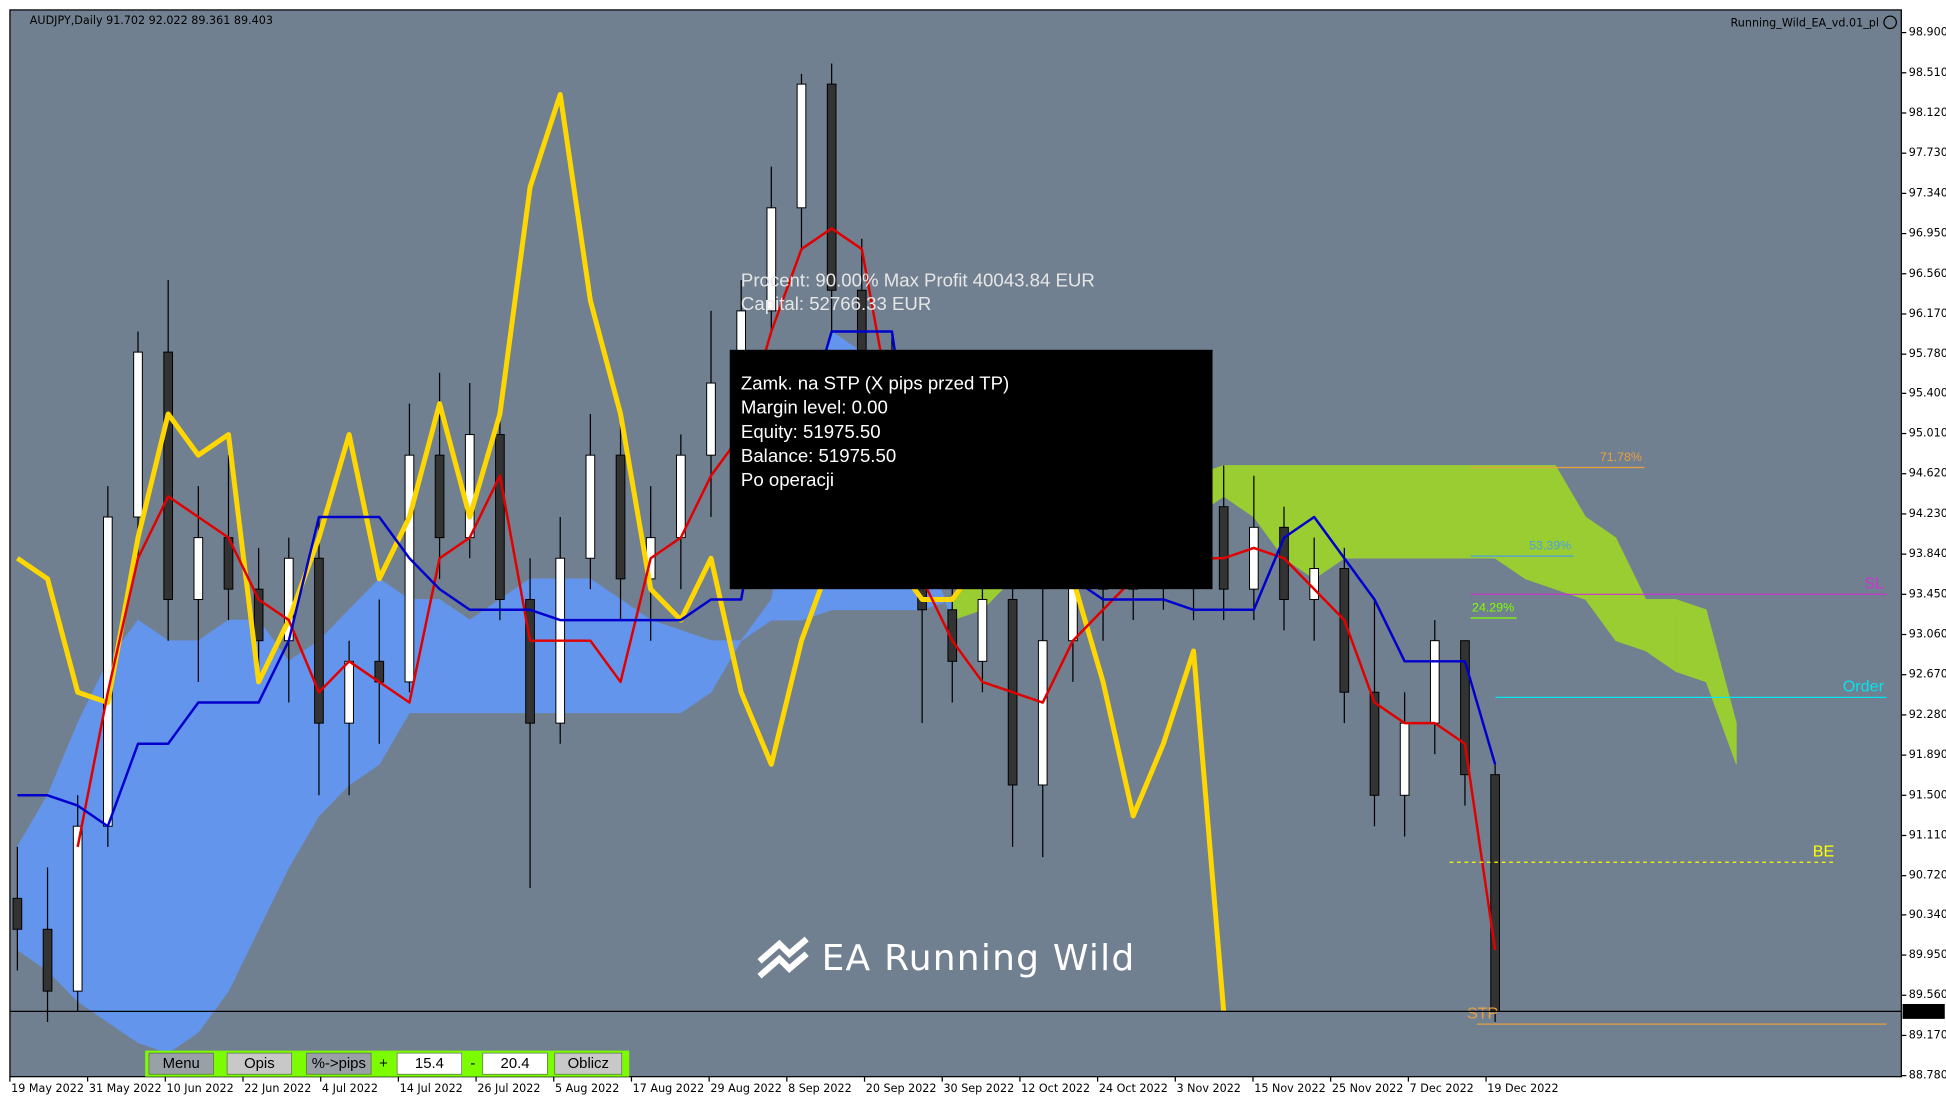 The width and height of the screenshot is (1946, 1099). Describe the element at coordinates (814, 407) in the screenshot. I see `panel-line: Margin level: 0.00` at that location.